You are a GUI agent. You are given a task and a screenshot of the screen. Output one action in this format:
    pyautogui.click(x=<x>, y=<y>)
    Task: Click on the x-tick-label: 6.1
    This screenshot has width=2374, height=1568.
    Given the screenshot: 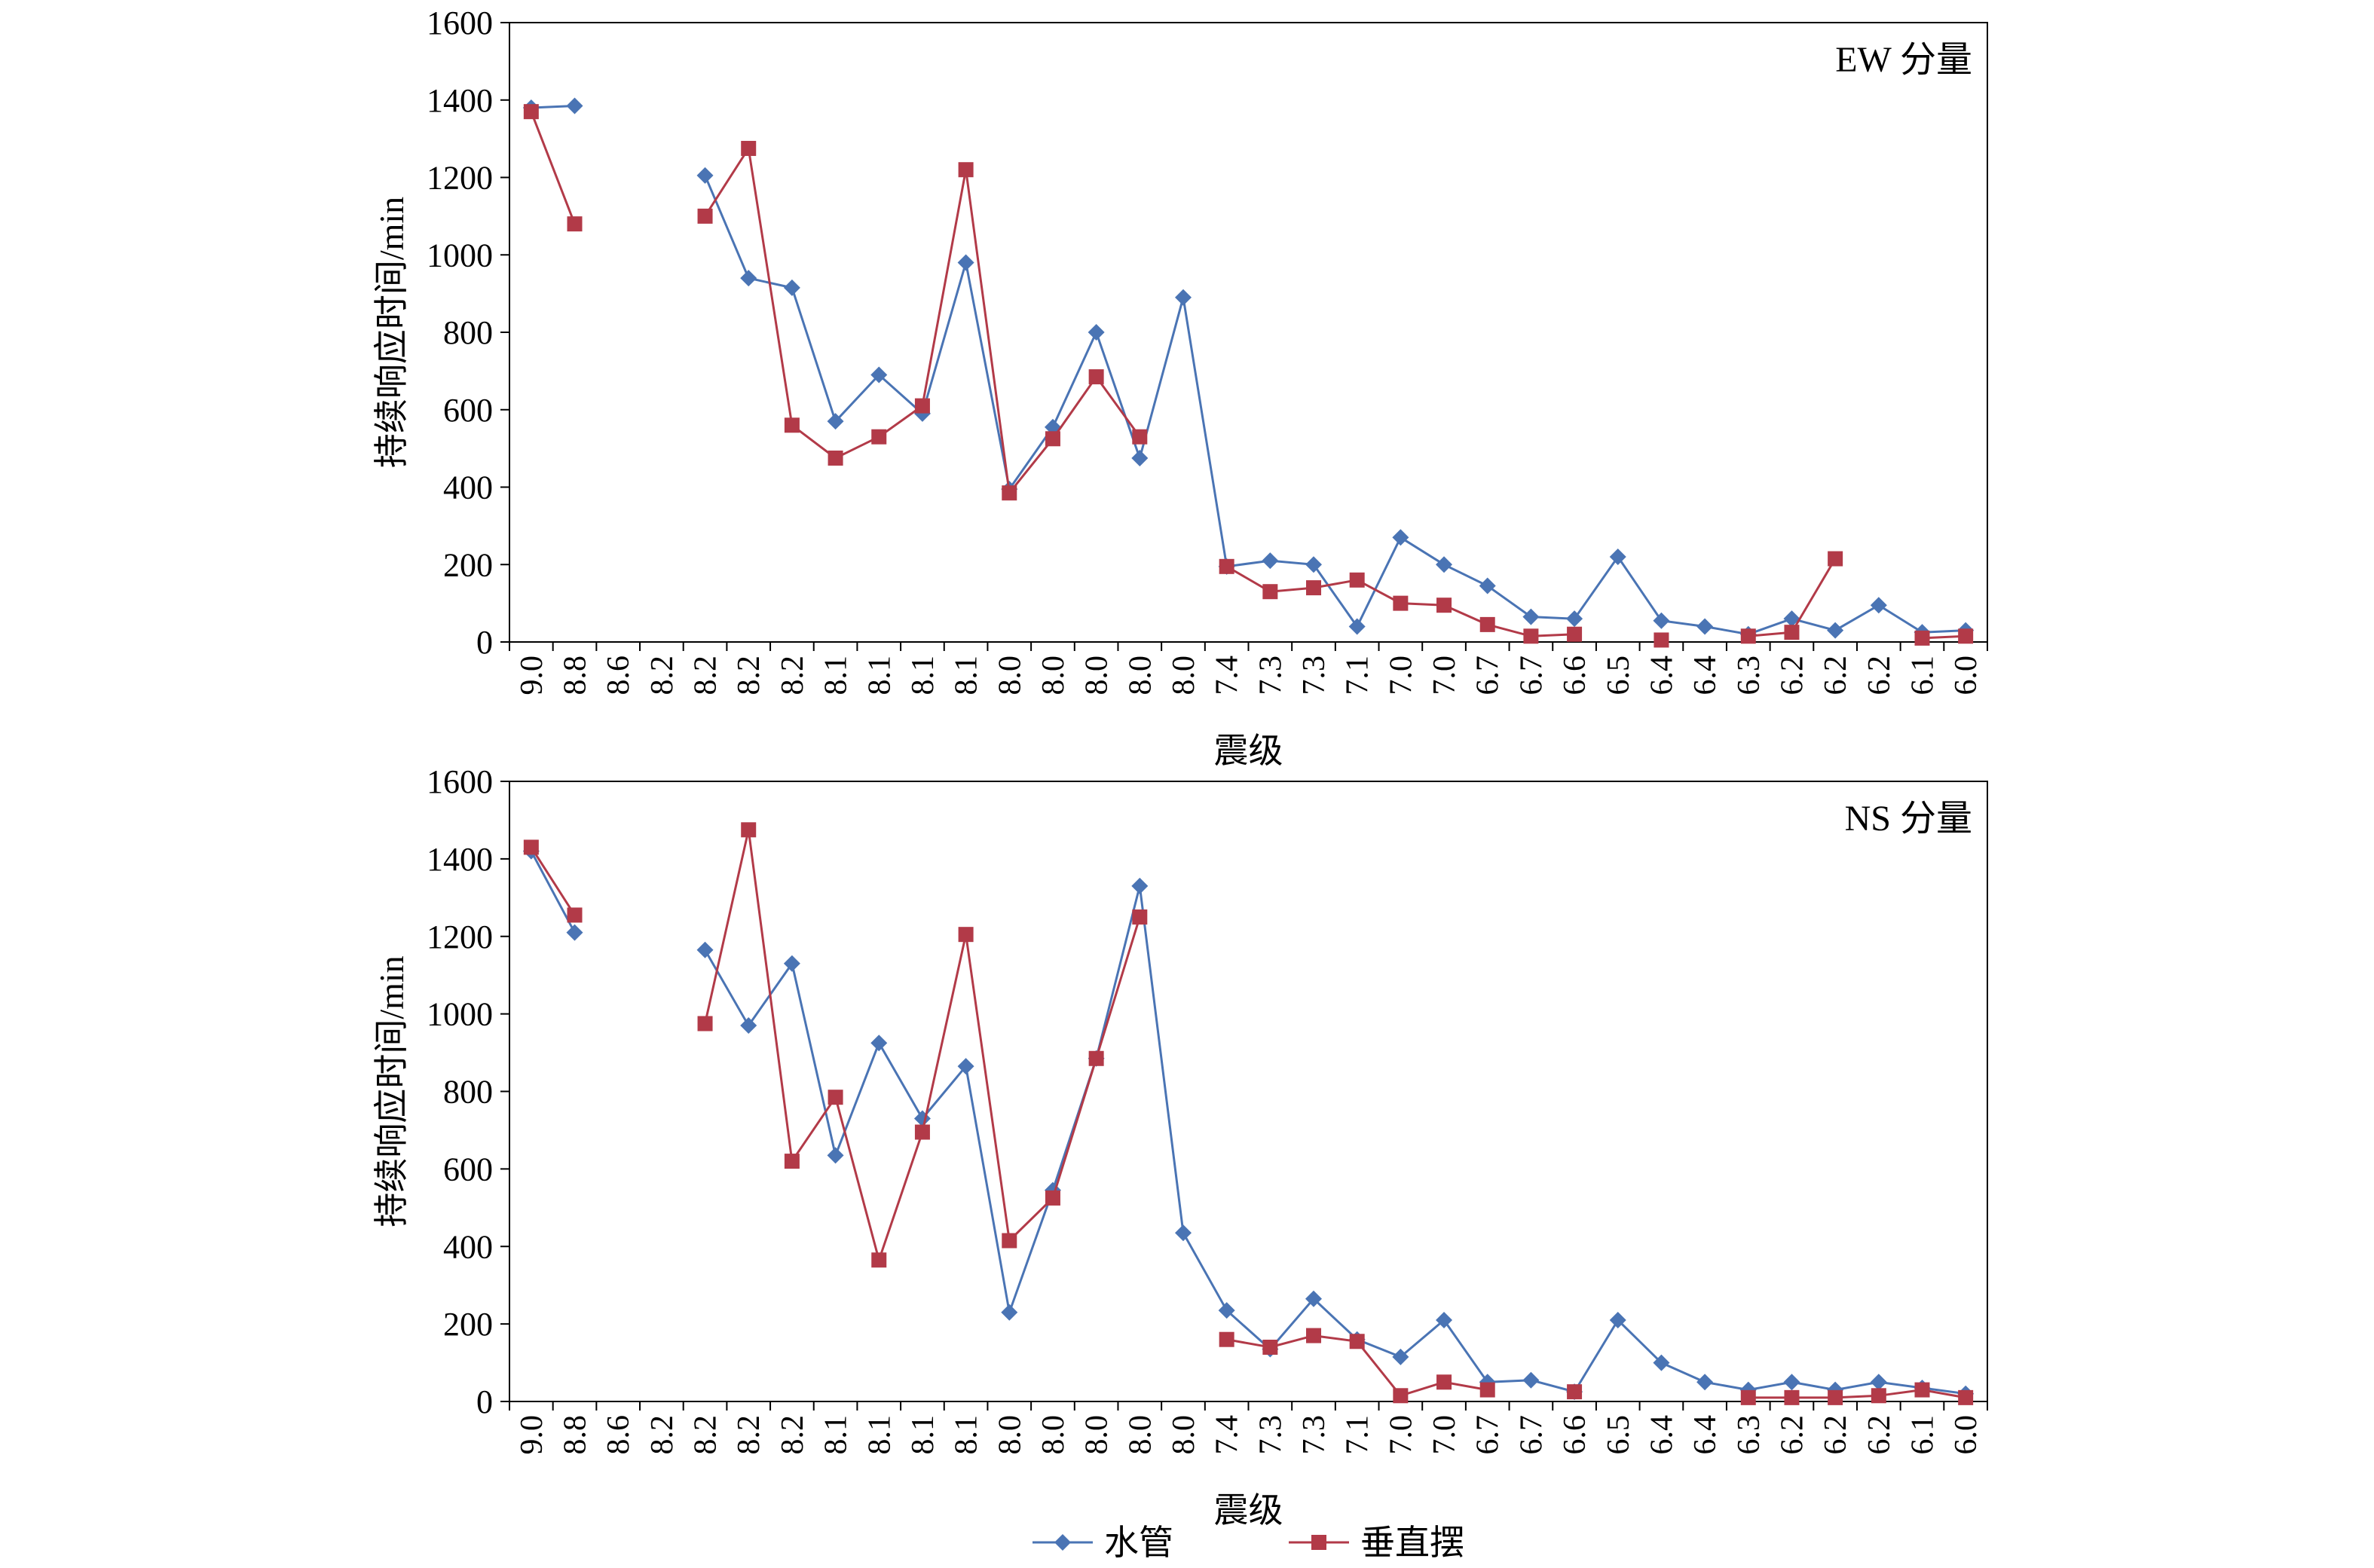 What is the action you would take?
    pyautogui.click(x=1923, y=1435)
    